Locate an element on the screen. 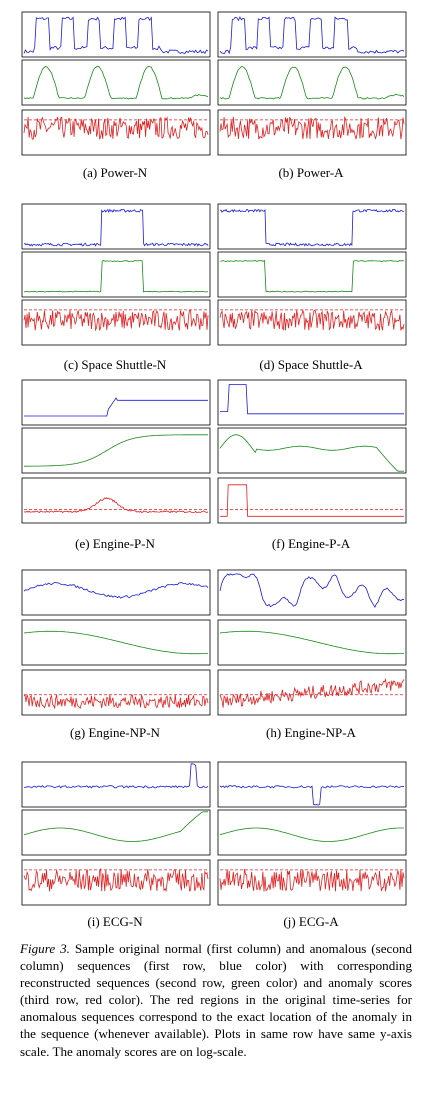 The height and width of the screenshot is (1106, 427). panel-j-score is located at coordinates (312, 882).